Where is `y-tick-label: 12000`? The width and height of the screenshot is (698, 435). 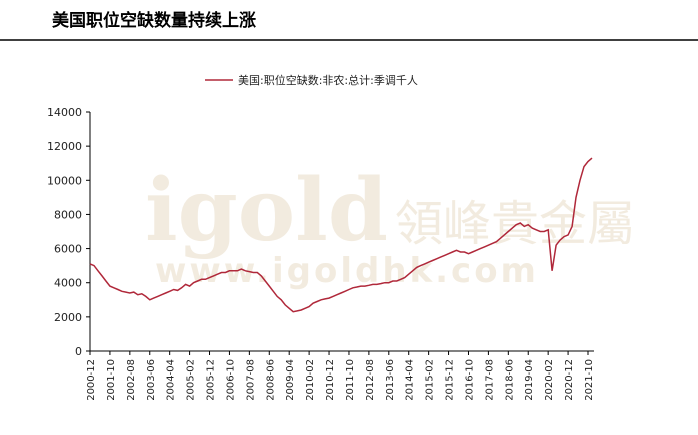
y-tick-label: 12000 is located at coordinates (64, 146).